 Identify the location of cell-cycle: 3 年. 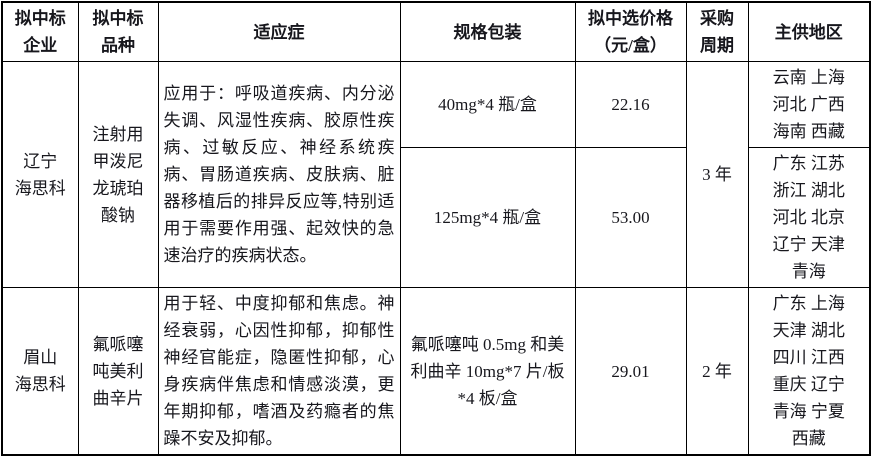
(717, 174).